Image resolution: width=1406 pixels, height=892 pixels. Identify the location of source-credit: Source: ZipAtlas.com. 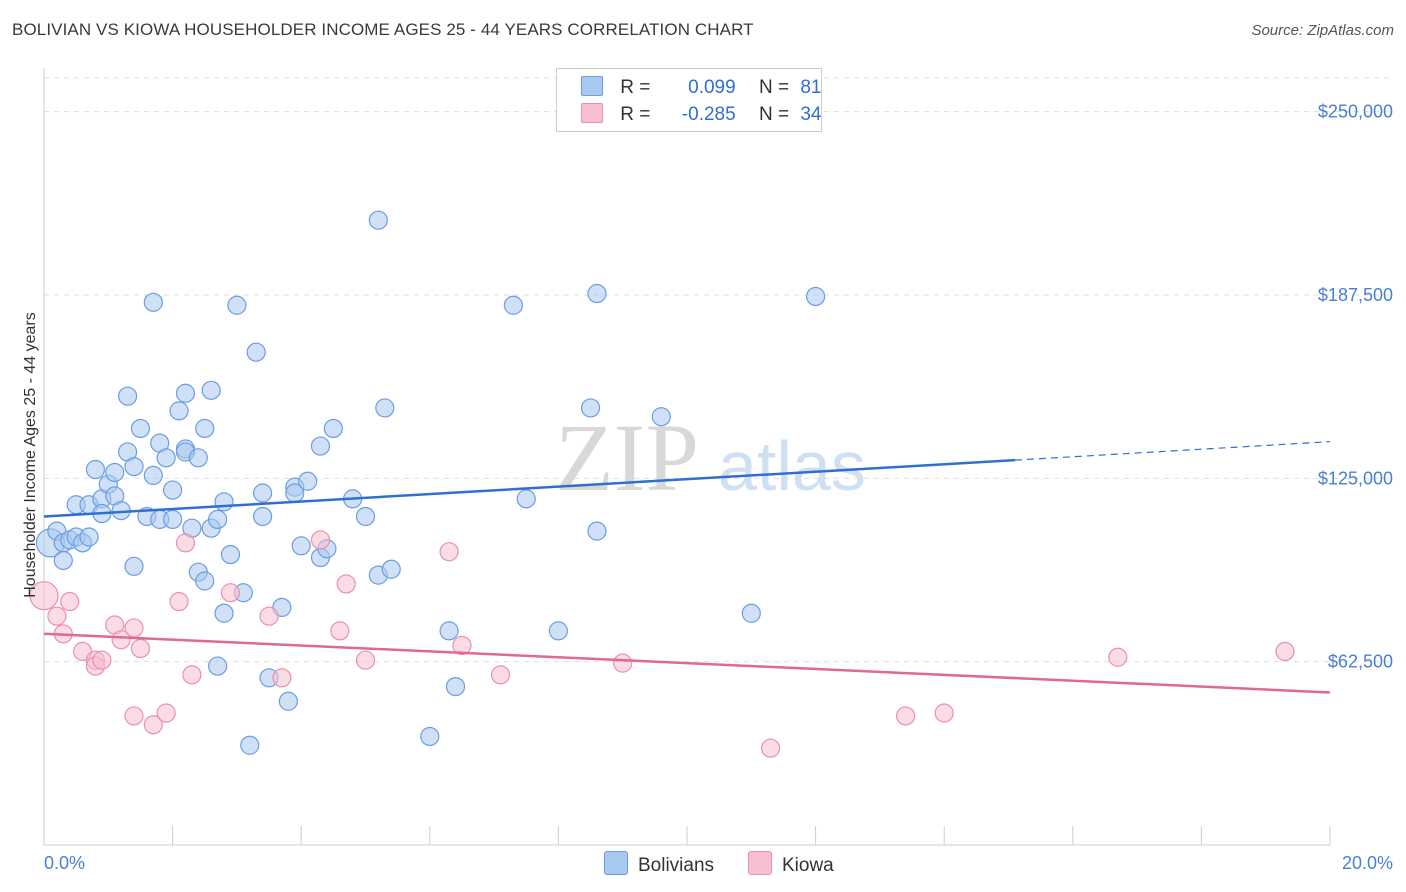
(1322, 30).